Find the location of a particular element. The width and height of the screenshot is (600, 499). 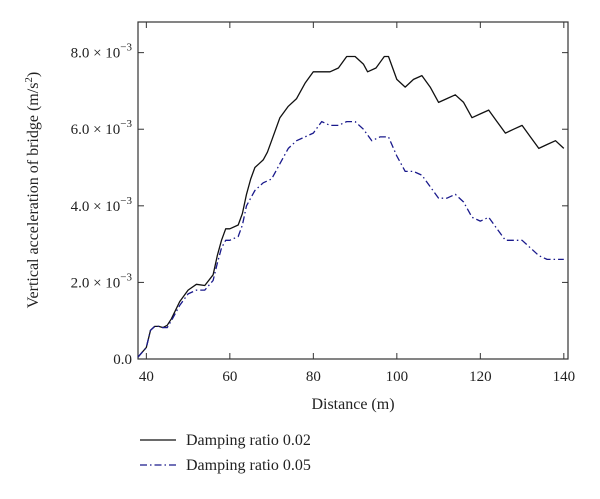

y-tick-label: 2.0 × 10⁻³ is located at coordinates (102, 281).